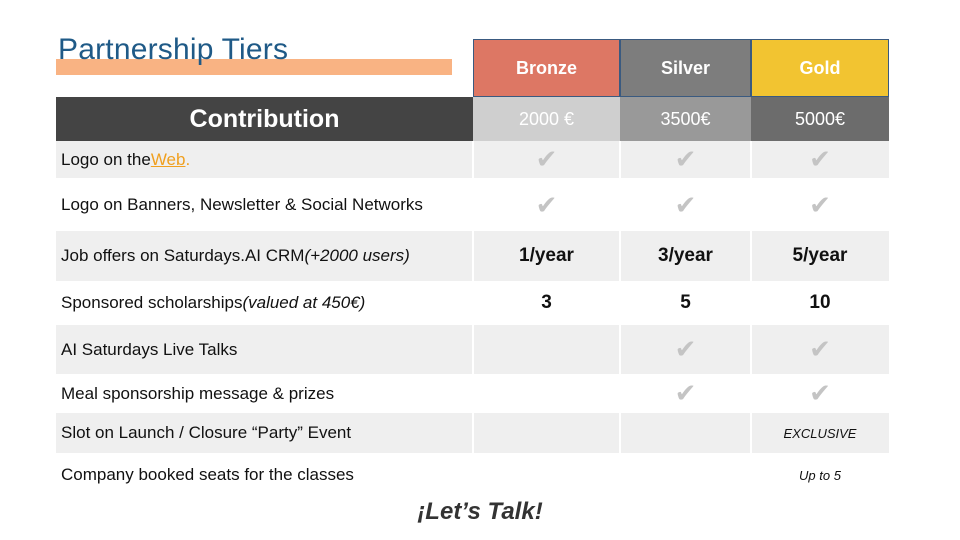  I want to click on tier-name-silver: Silver, so click(685, 67).